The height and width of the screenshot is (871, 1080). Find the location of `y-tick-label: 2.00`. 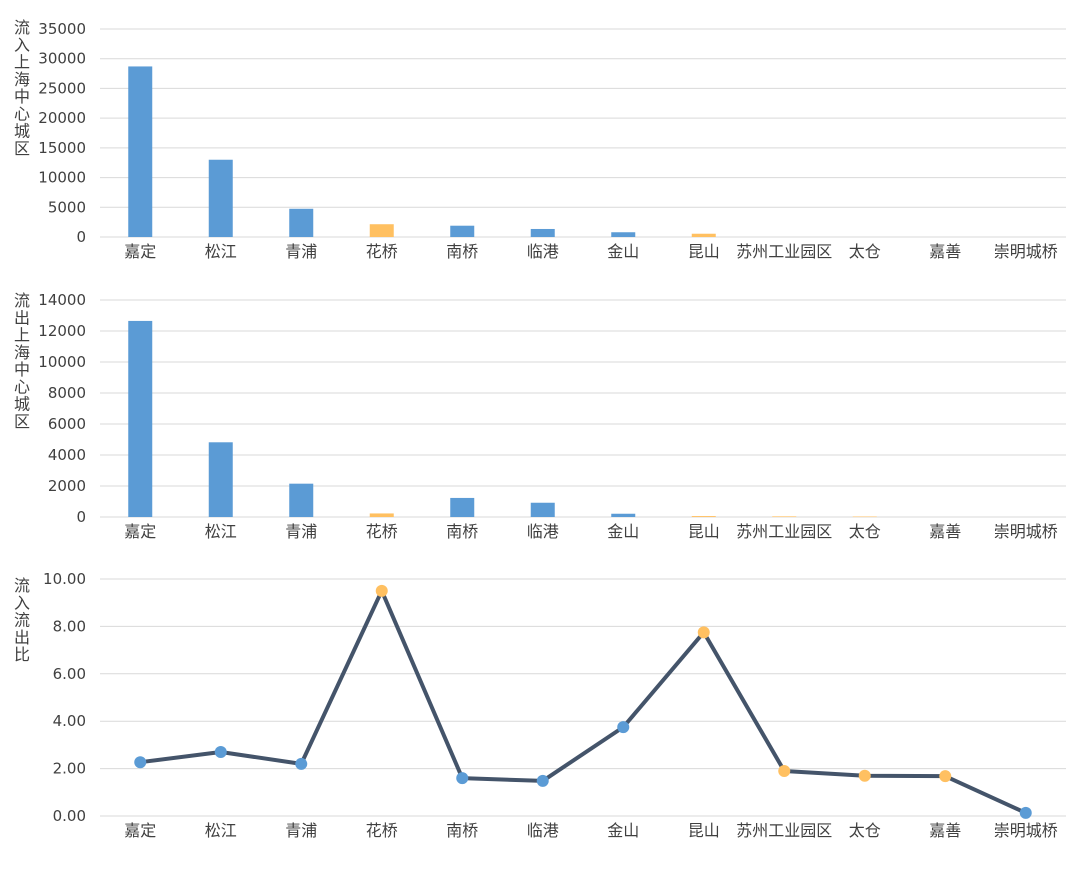

y-tick-label: 2.00 is located at coordinates (69, 769).